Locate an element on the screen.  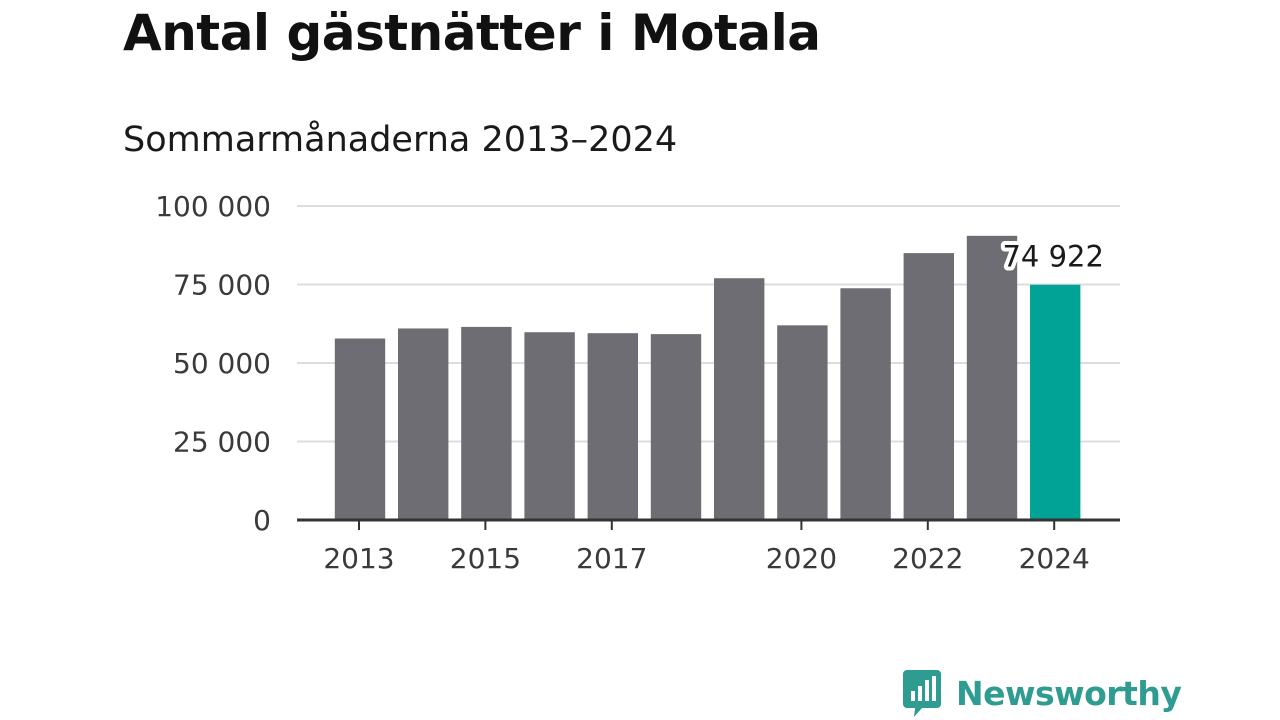
data-label: 74 922 is located at coordinates (1052, 257).